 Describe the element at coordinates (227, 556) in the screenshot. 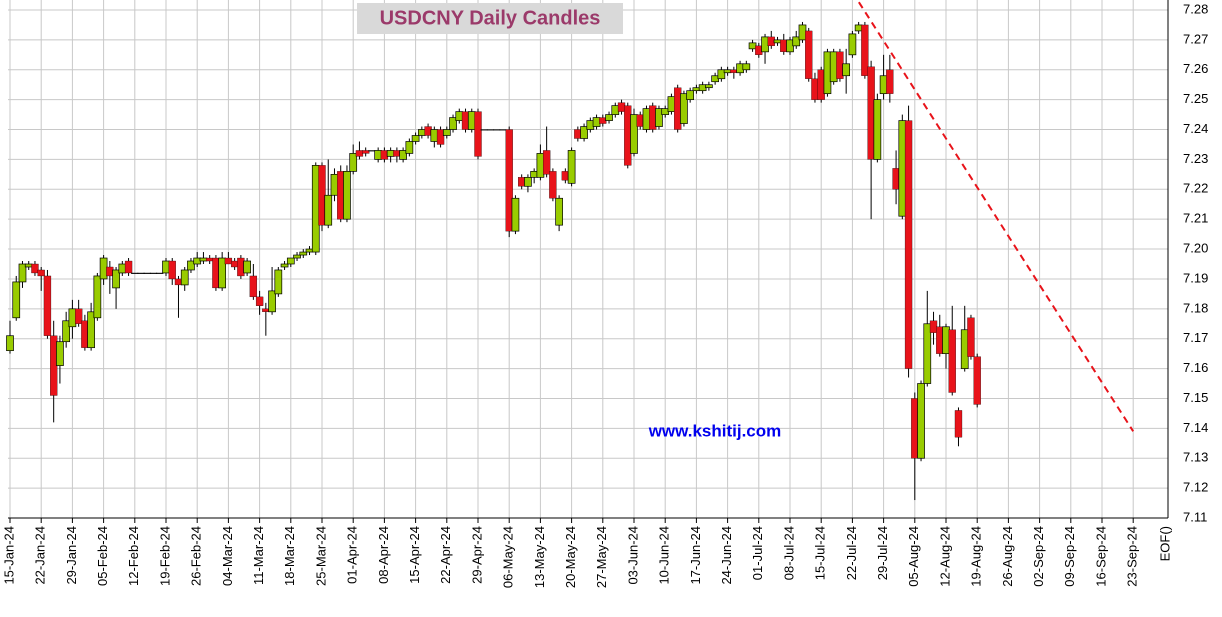

I see `x-tick-label: 04-Mar-24` at that location.